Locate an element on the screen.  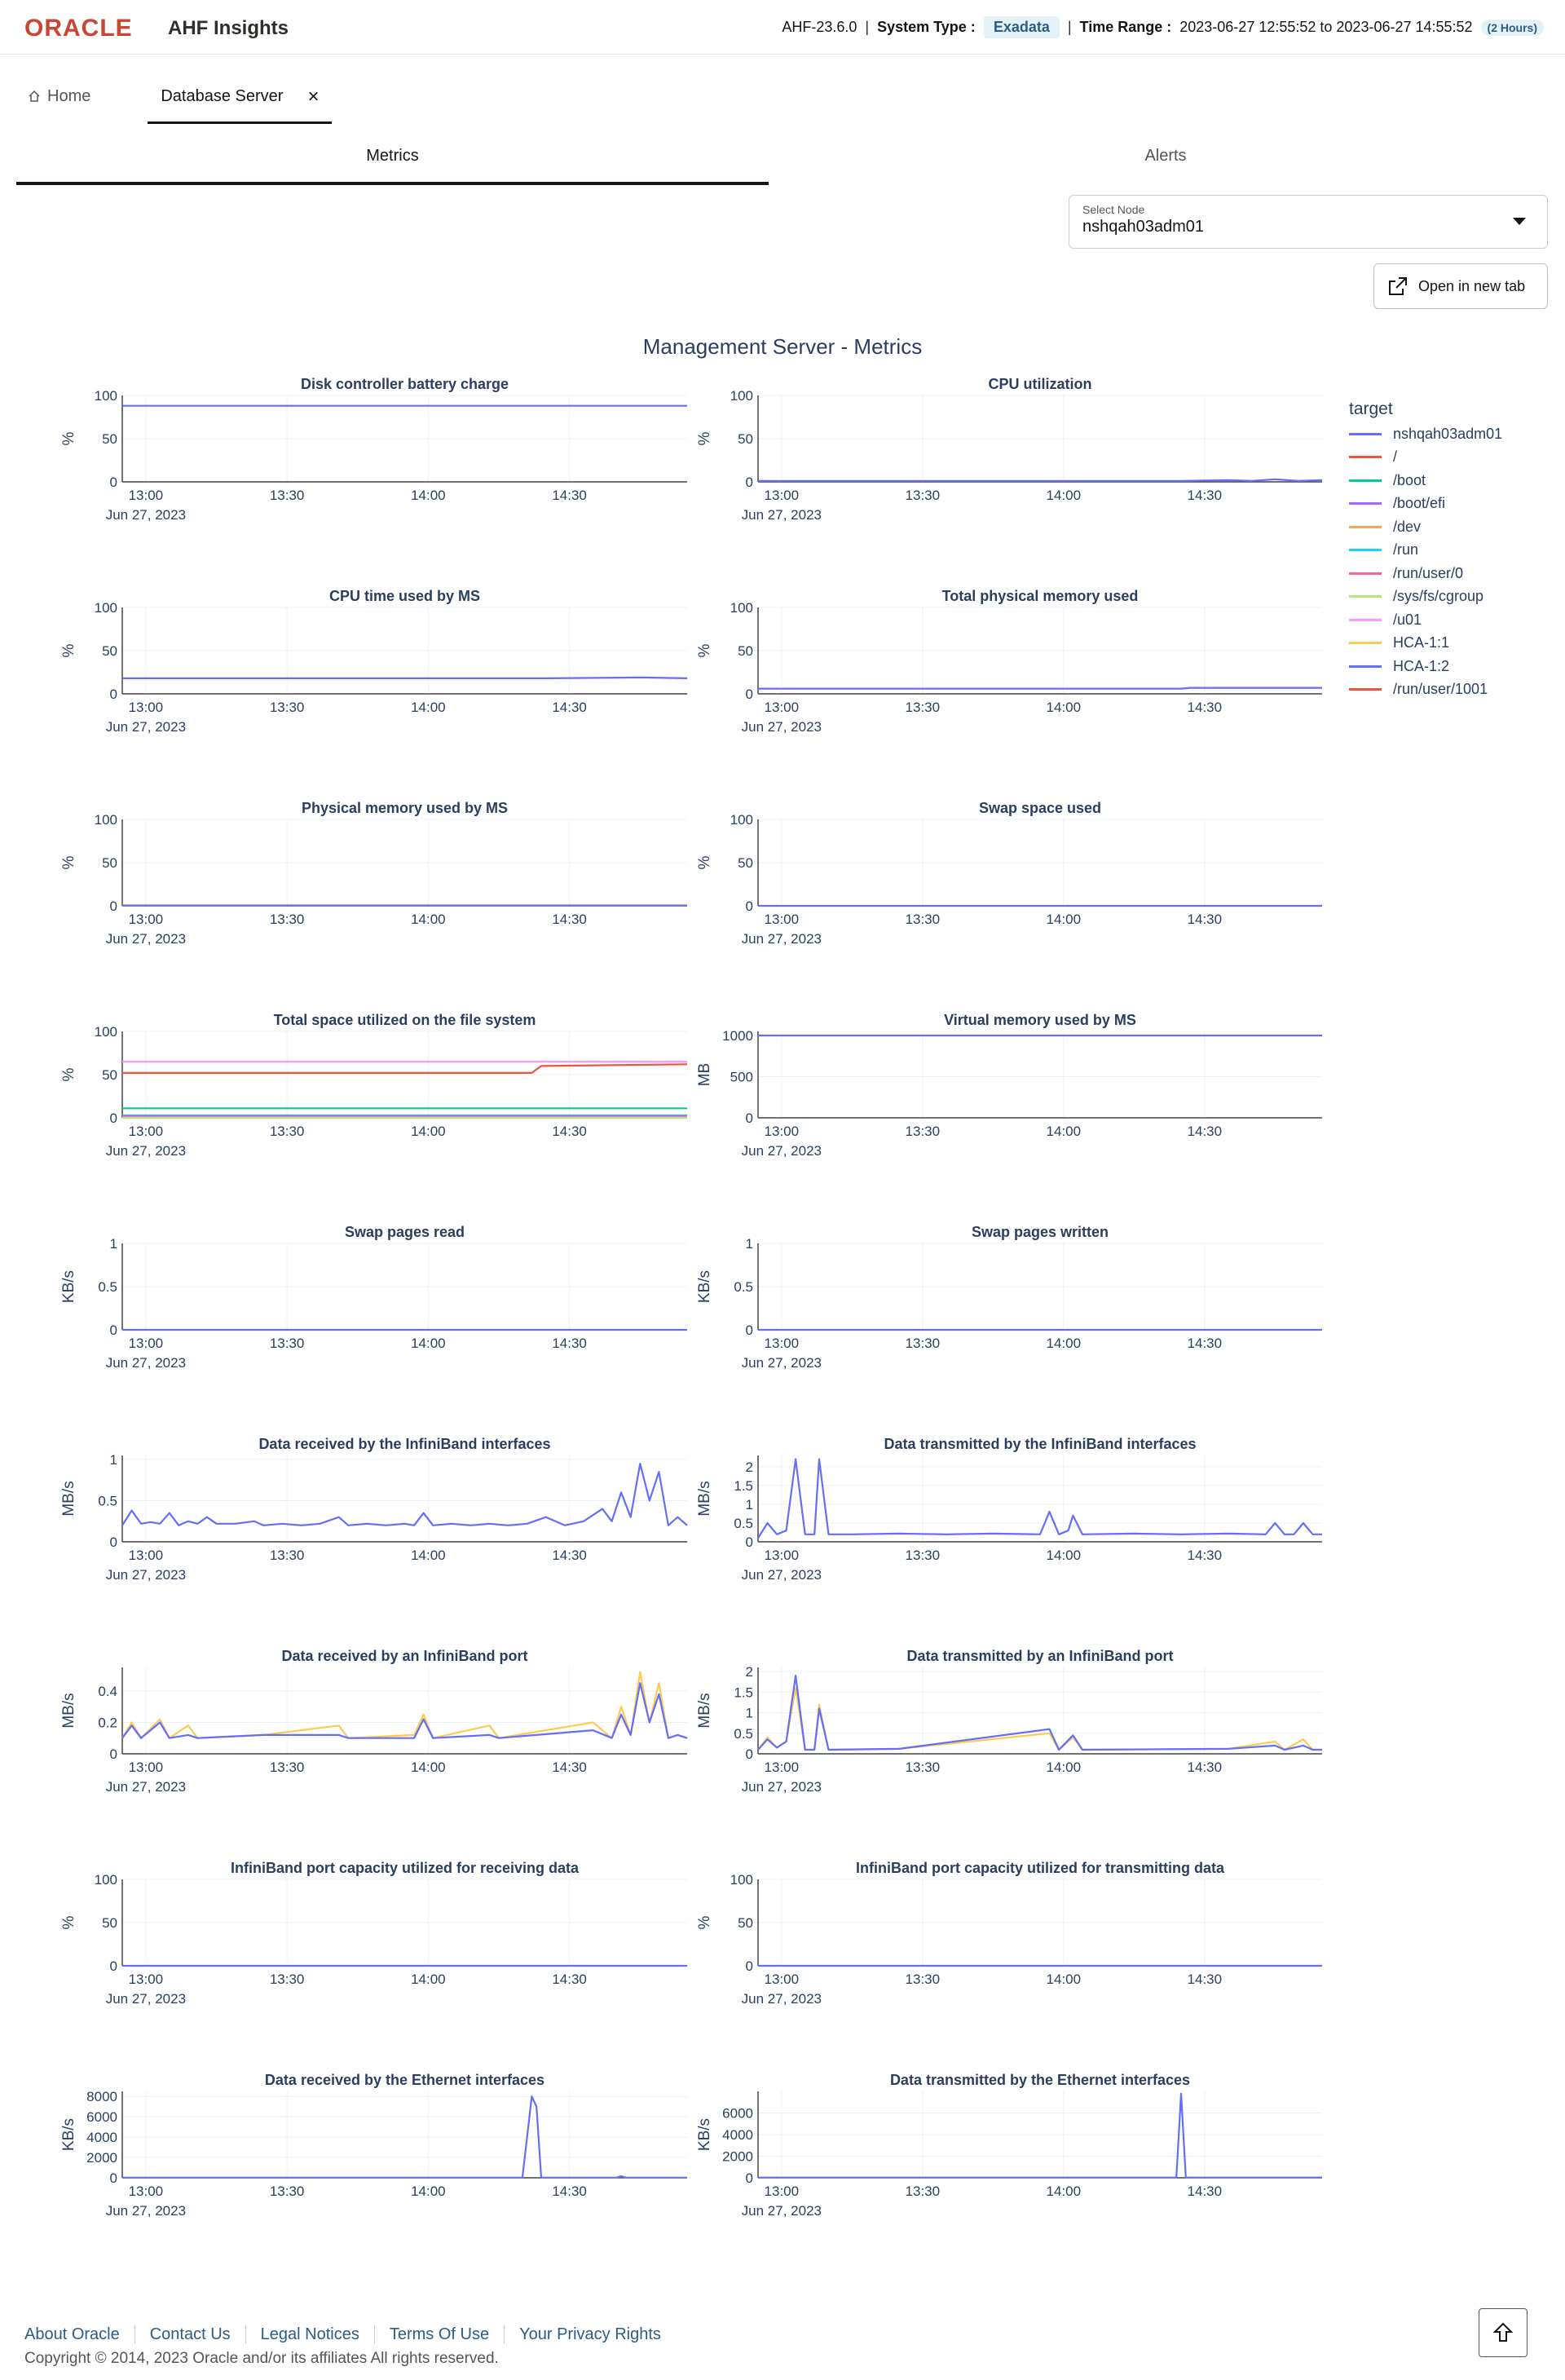
legend-item: HCA-1:2 is located at coordinates (1425, 667).